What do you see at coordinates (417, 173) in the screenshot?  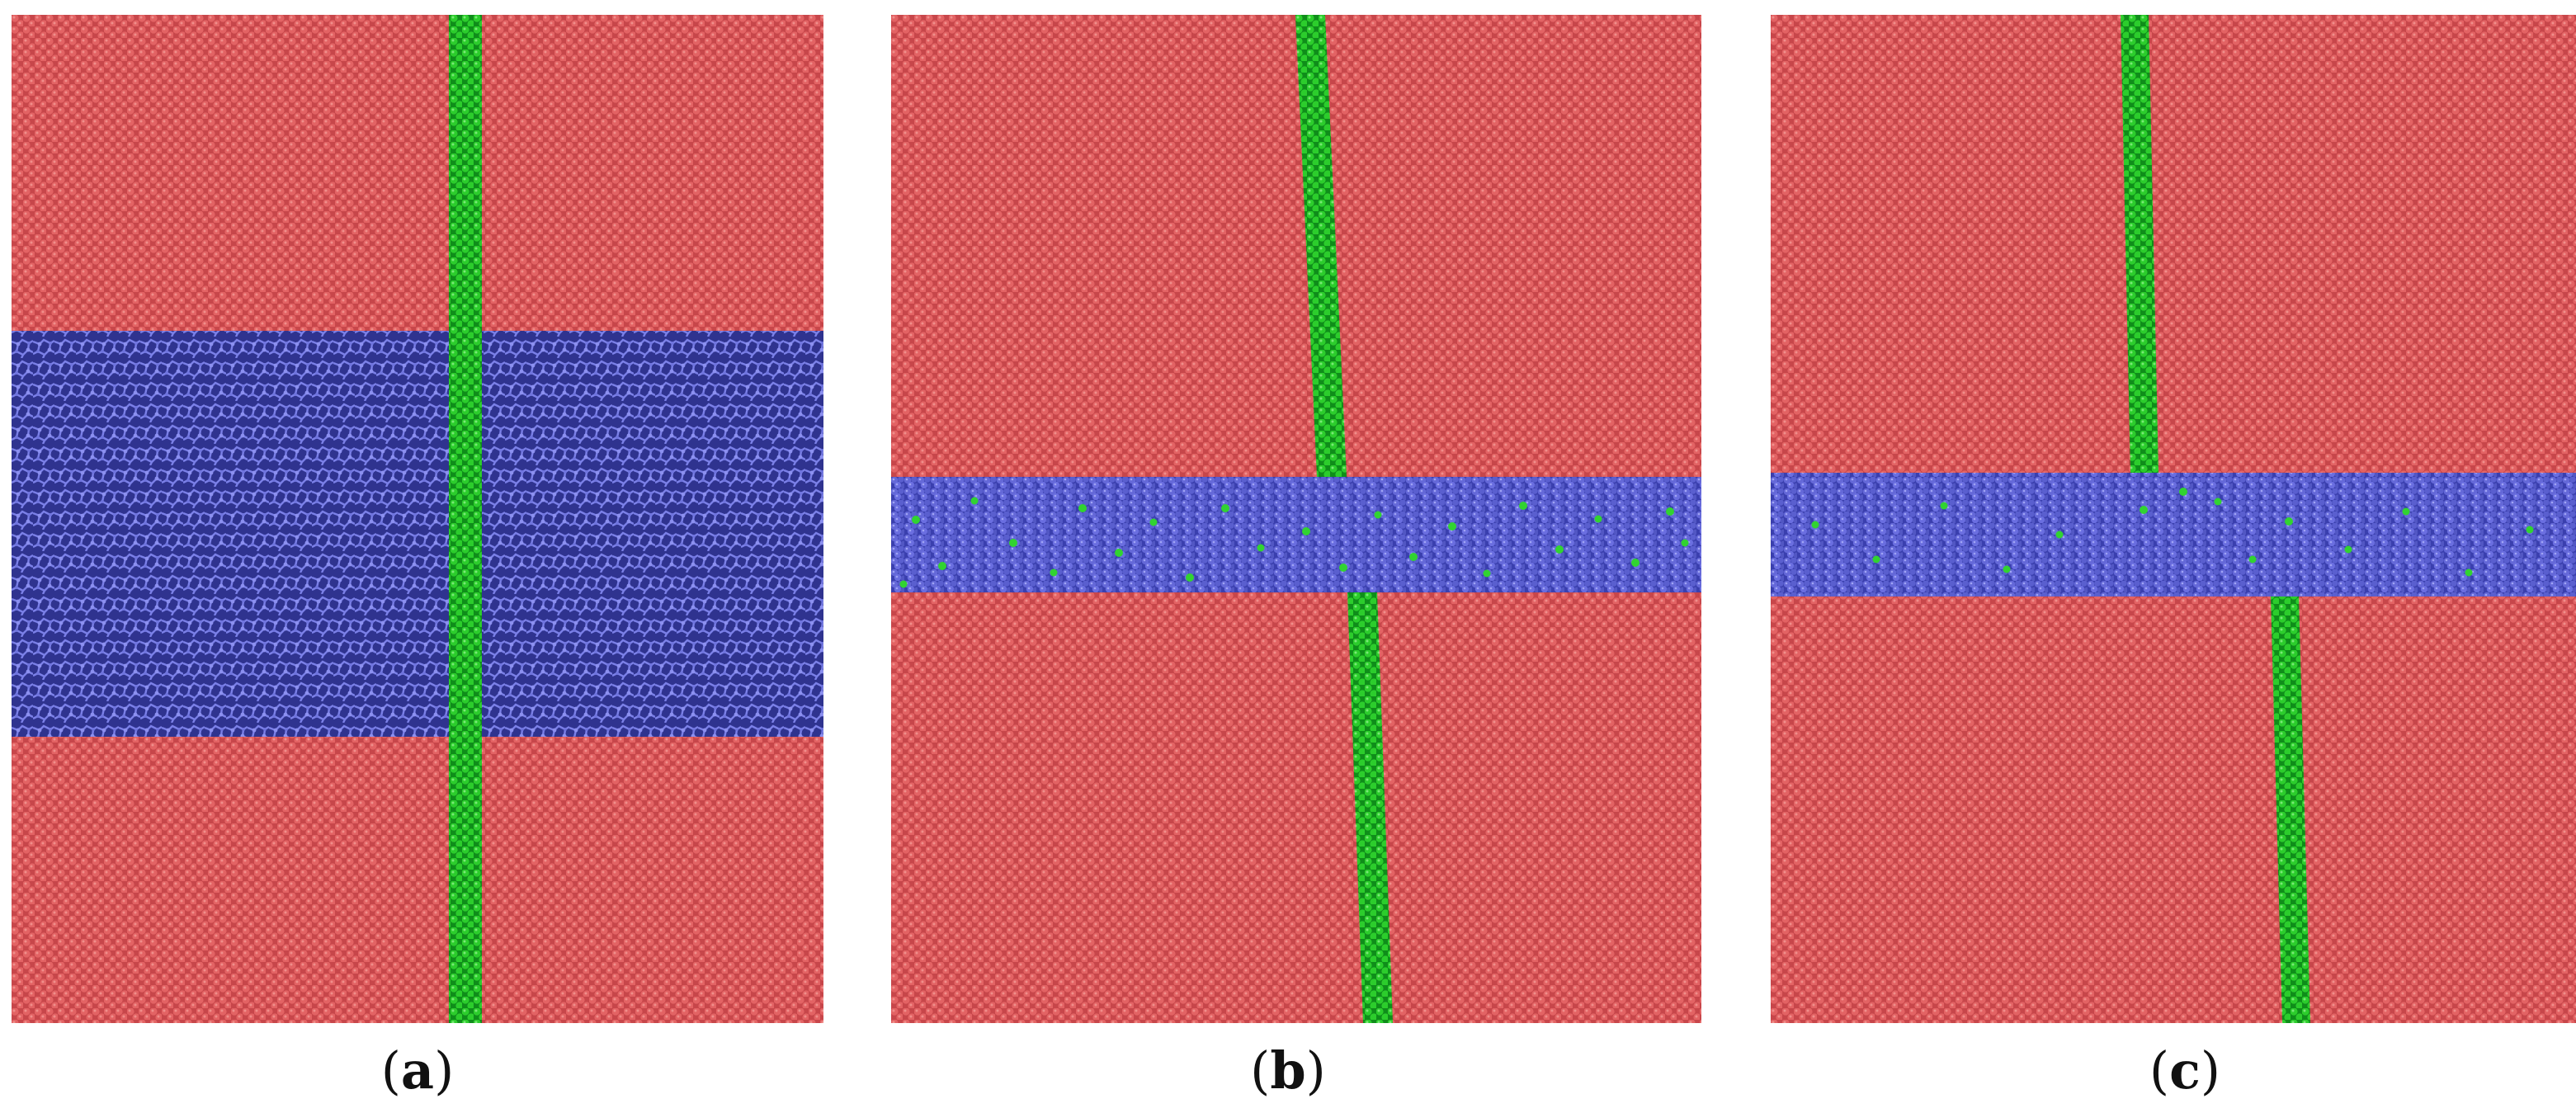 I see `crystal-region-top-a` at bounding box center [417, 173].